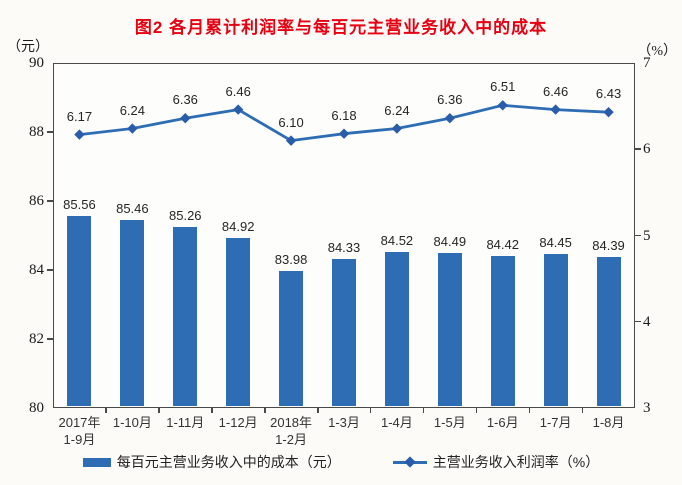 This screenshot has width=682, height=485. I want to click on right-axis-tick-label: 7, so click(647, 63).